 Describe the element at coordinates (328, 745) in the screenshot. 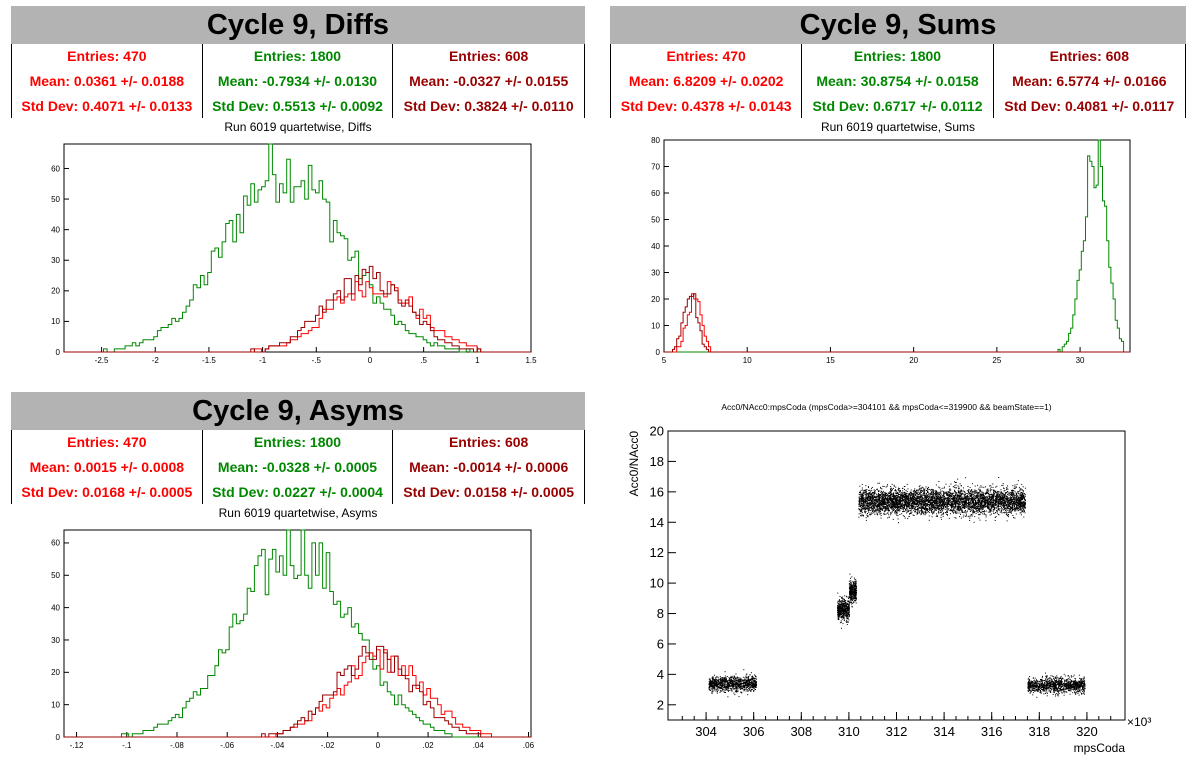

I see `x-tick-label: -.02` at that location.